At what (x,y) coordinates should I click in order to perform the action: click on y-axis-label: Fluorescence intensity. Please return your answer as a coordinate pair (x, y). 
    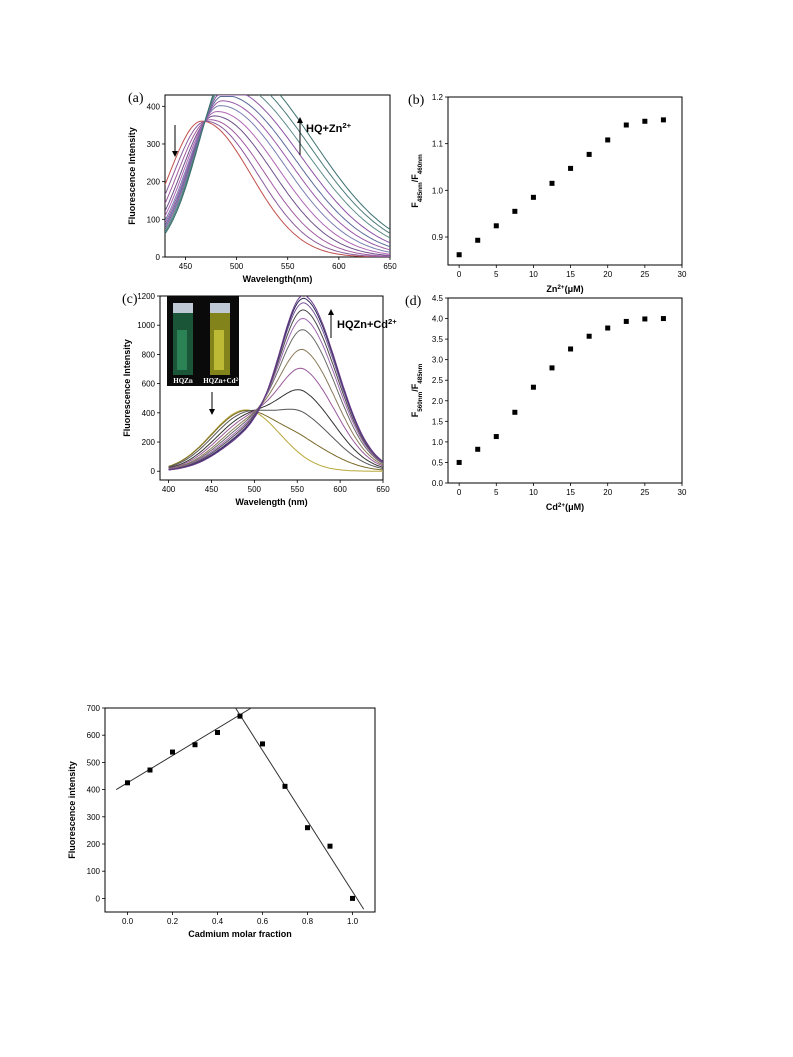
    Looking at the image, I should click on (72, 810).